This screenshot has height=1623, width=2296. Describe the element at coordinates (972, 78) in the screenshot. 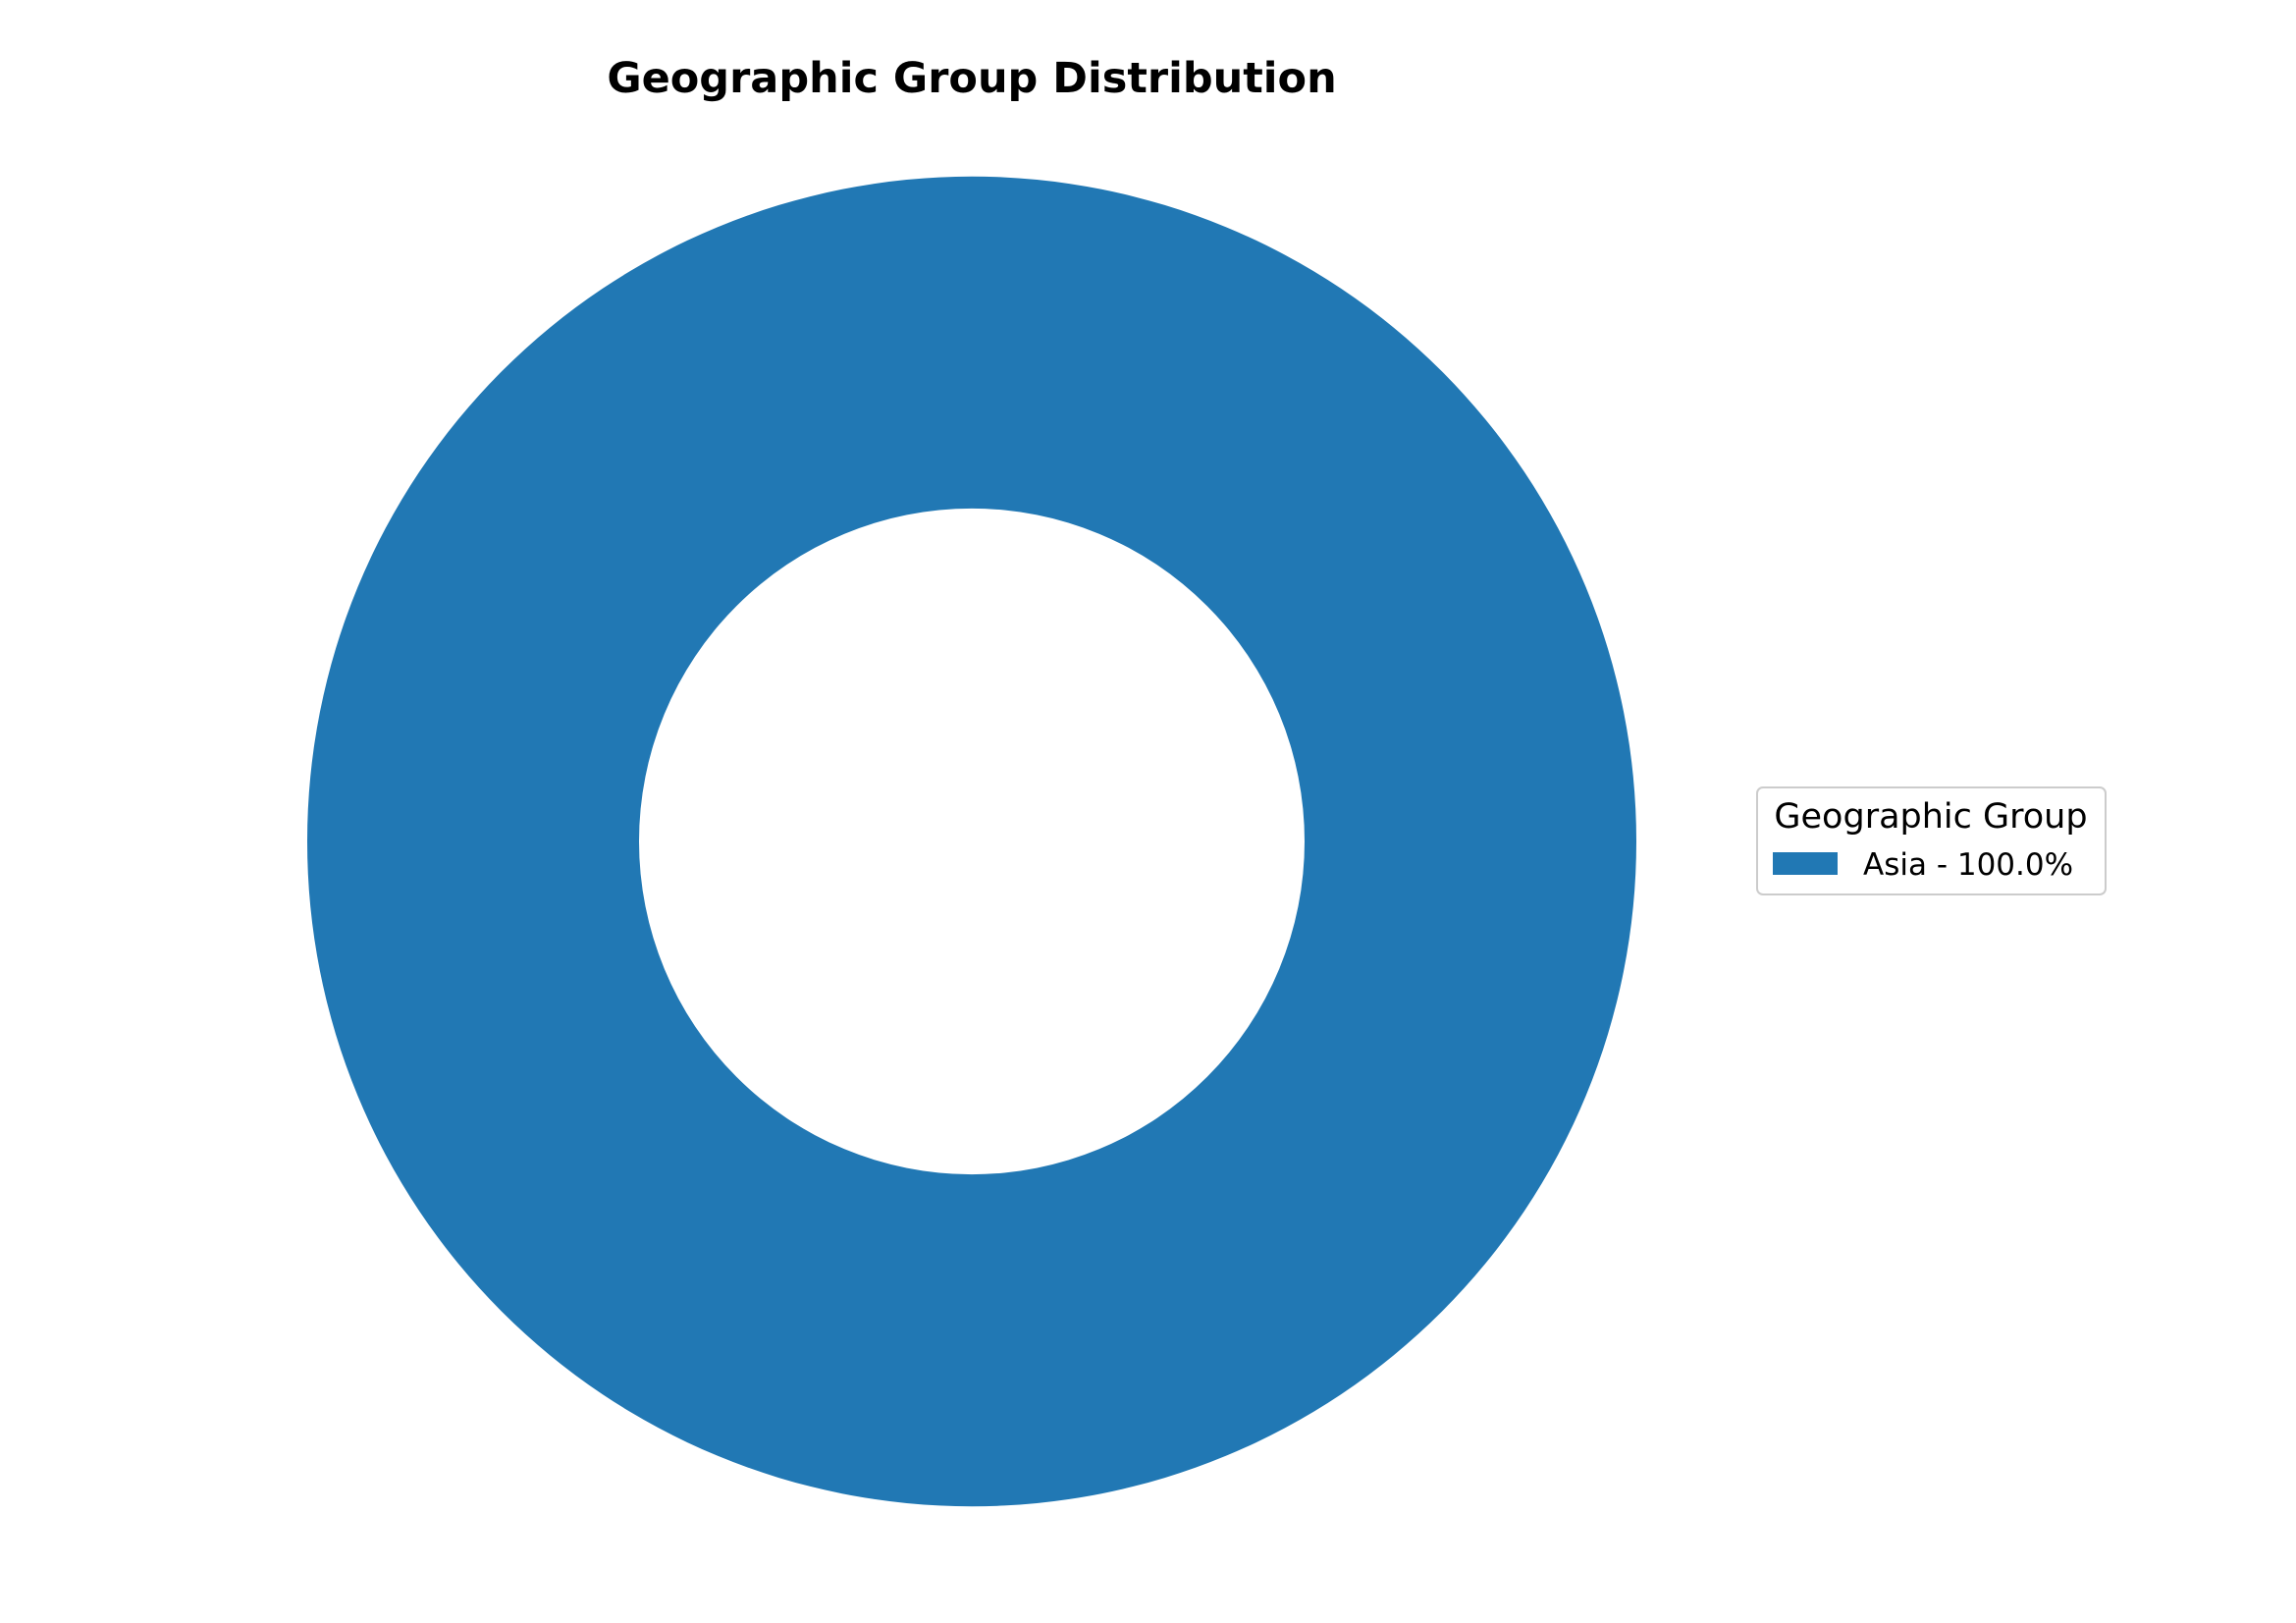

I see `chart-title: Geographic Group Distribution` at that location.